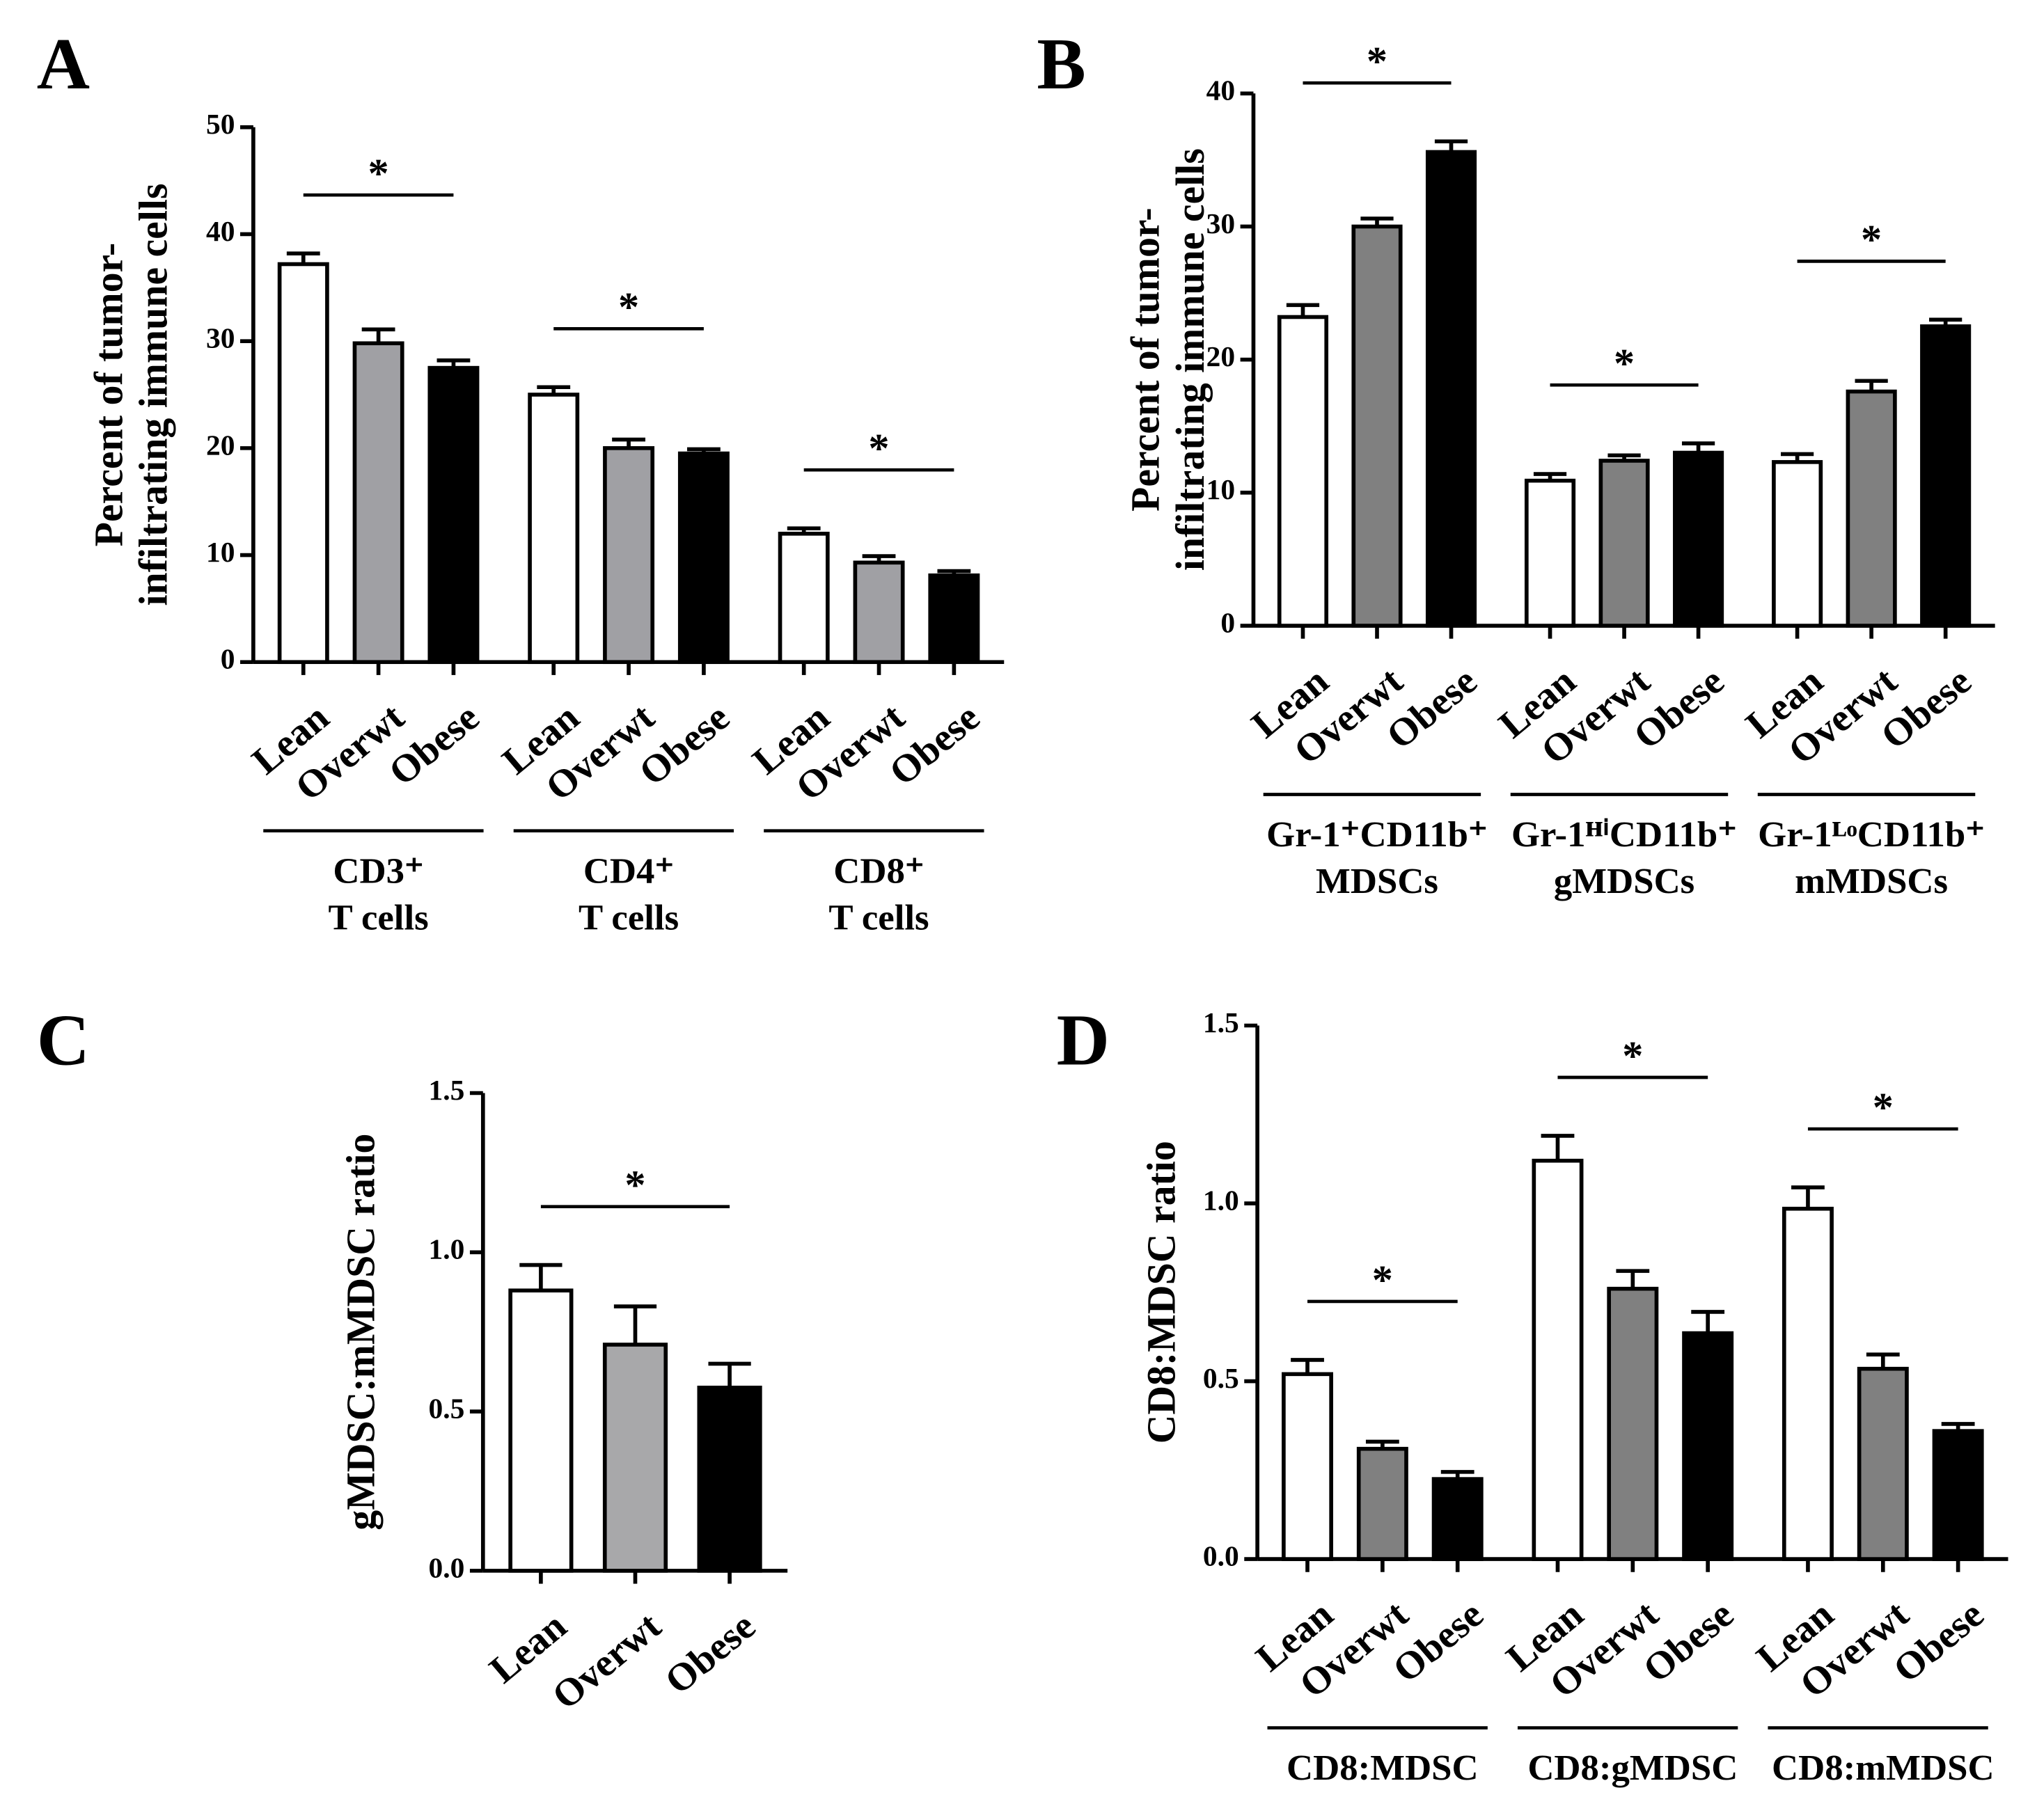  I want to click on group-label: Gr-1⁺CD11b⁺, so click(1377, 834).